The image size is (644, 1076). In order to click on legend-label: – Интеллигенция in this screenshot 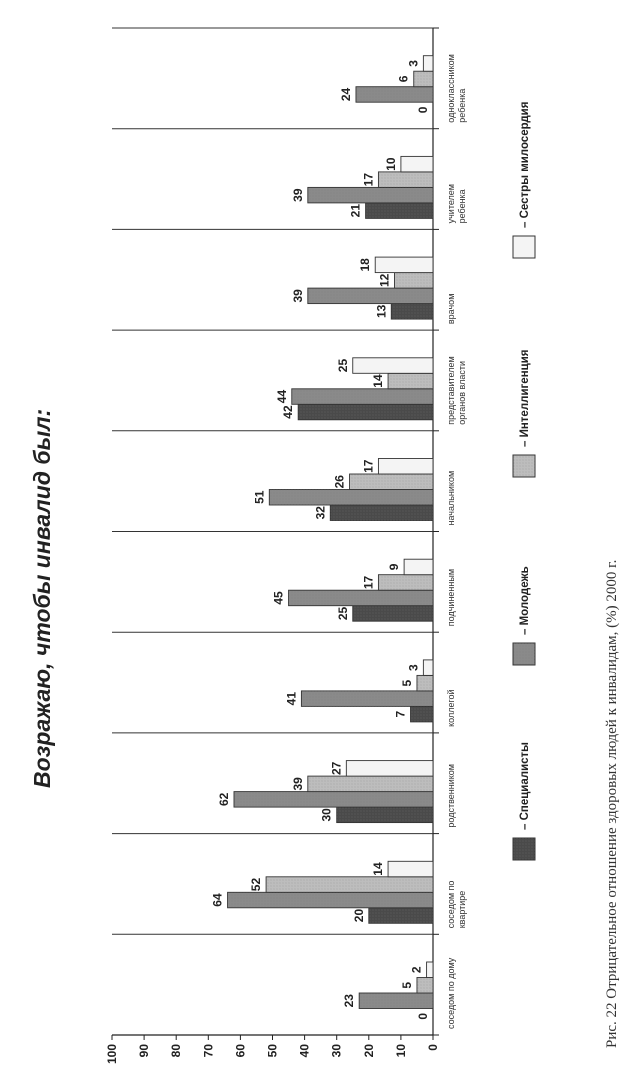, I will do `click(525, 399)`.